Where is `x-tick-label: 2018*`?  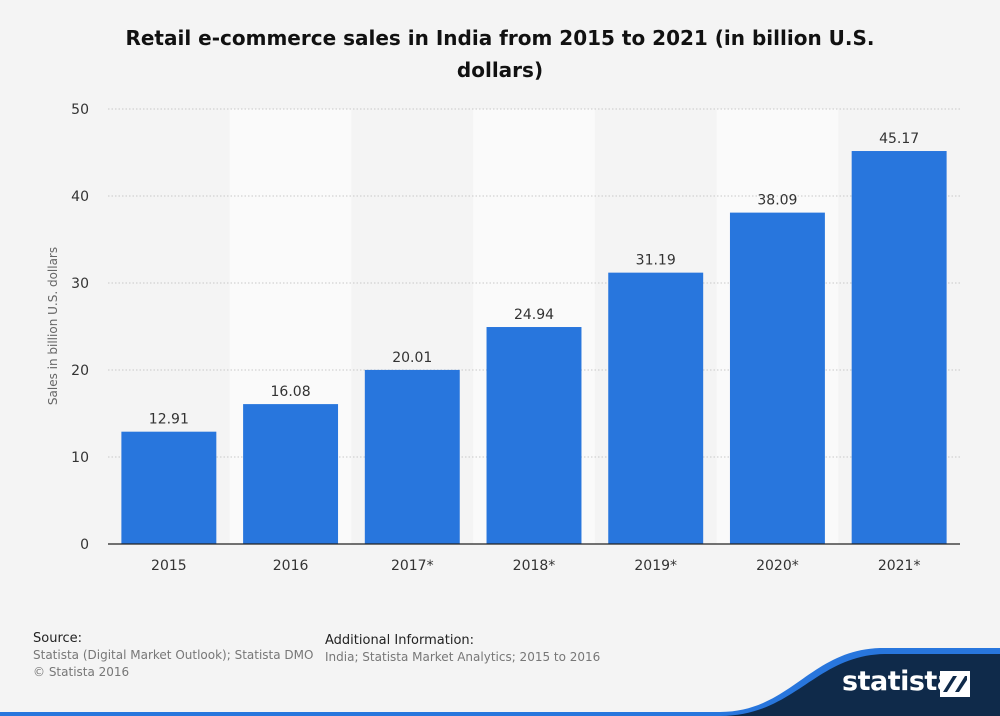 x-tick-label: 2018* is located at coordinates (534, 566).